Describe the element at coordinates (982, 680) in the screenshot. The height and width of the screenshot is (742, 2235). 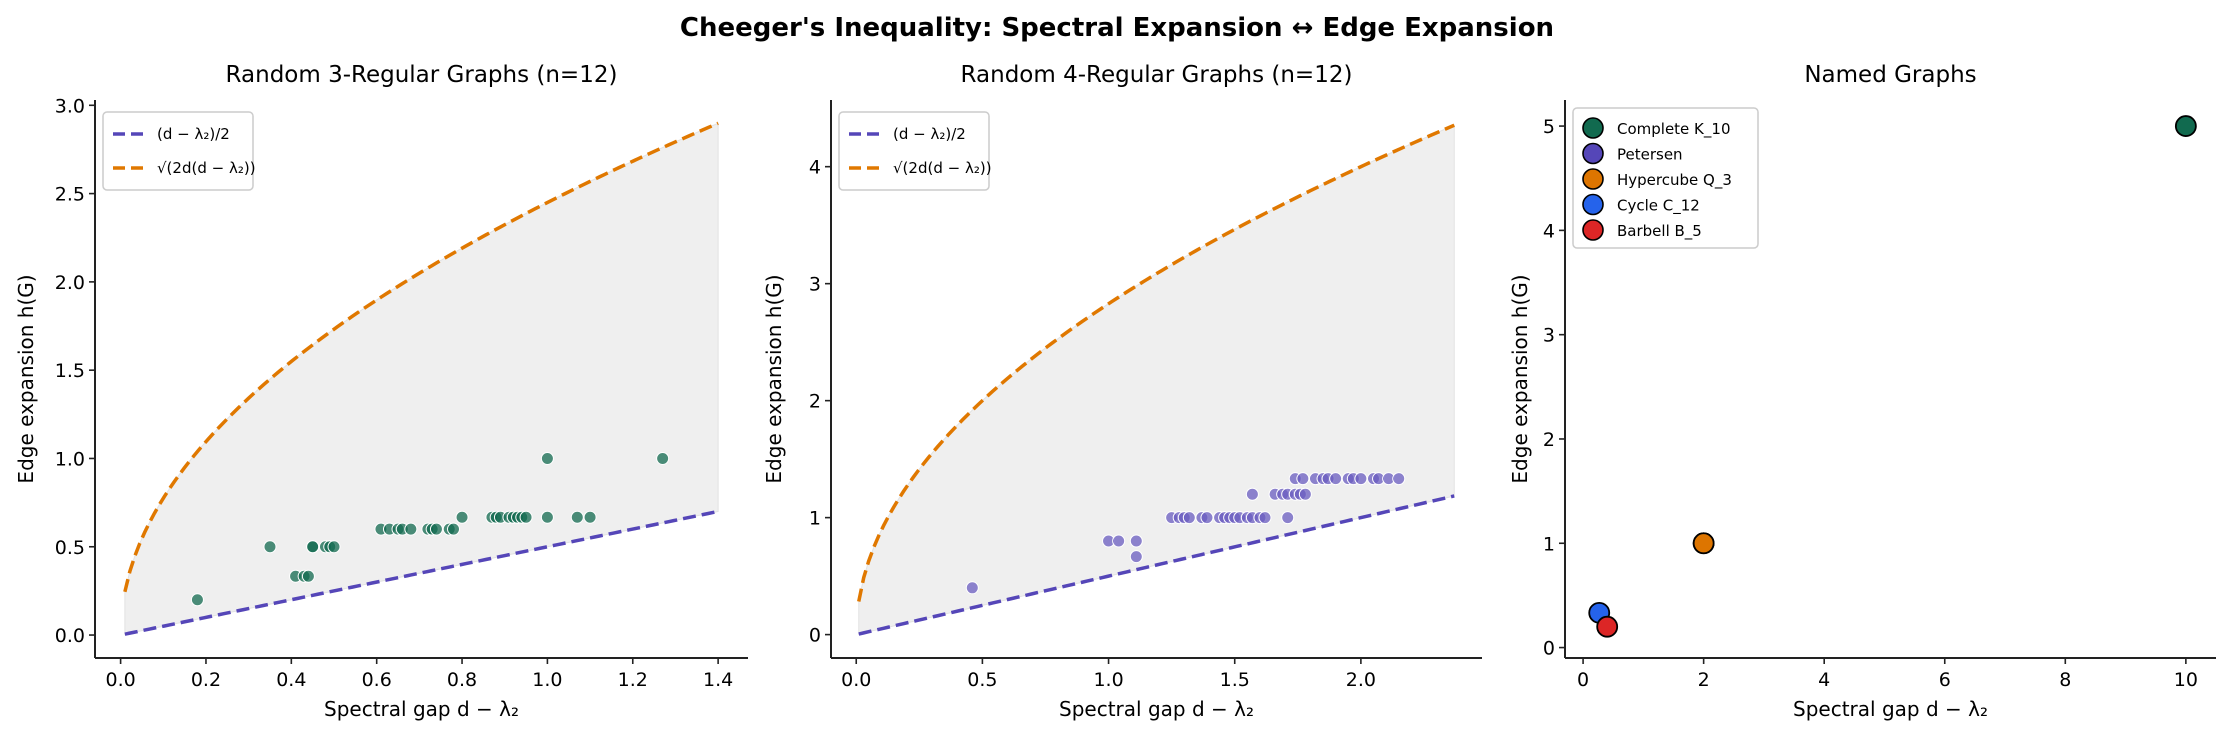
I see `x-tick-label: 0.5` at that location.